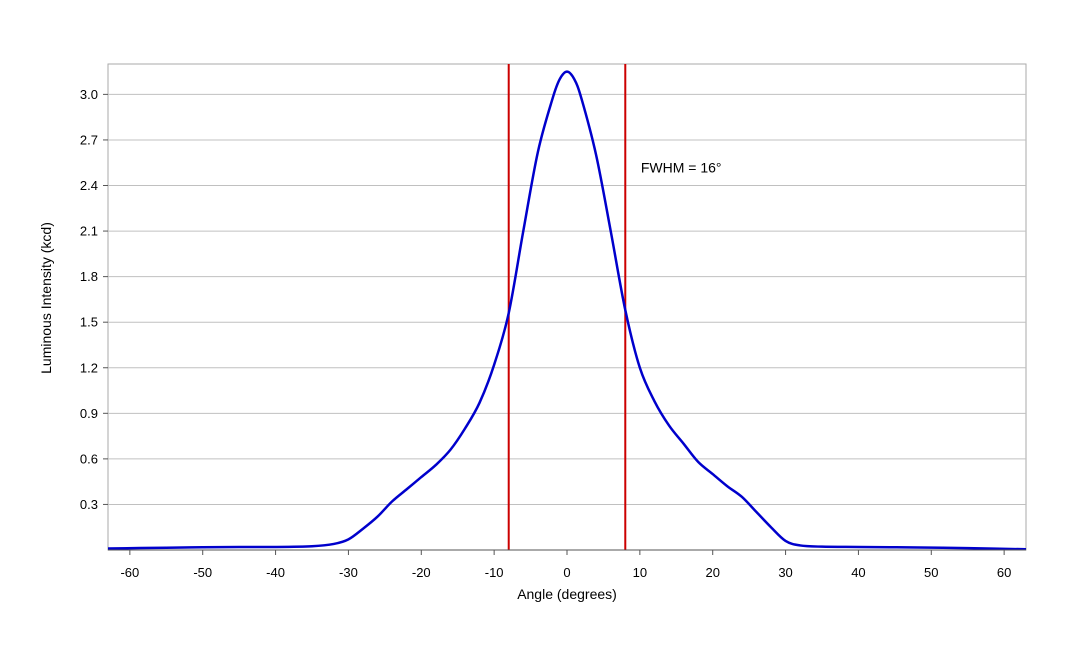  I want to click on y-axis: 0.3 0.6 0.9 1.2 1.5 1.8 2.1 2.4 2.7 3.0, so click(94, 299).